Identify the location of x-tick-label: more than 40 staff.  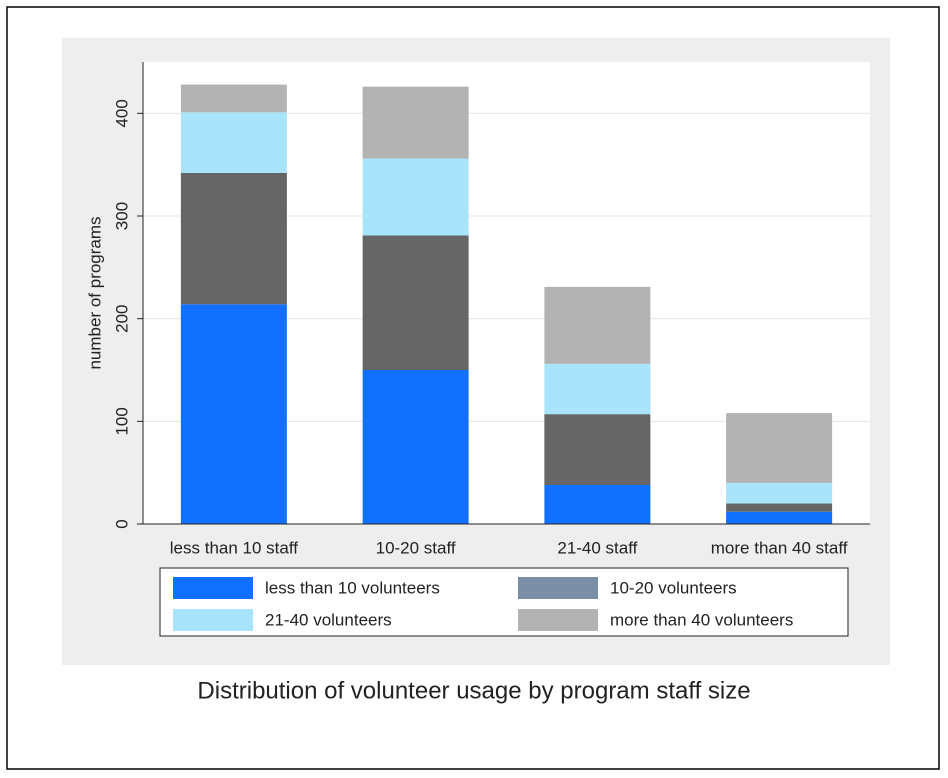
(779, 547).